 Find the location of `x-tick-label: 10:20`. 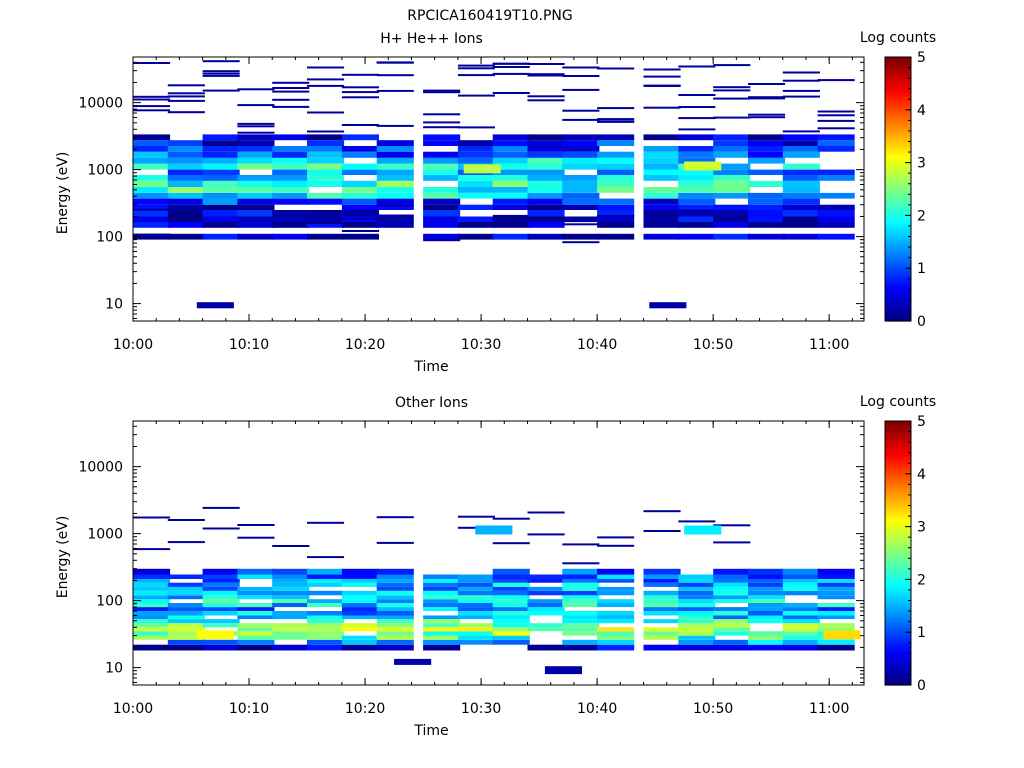

x-tick-label: 10:20 is located at coordinates (365, 345).